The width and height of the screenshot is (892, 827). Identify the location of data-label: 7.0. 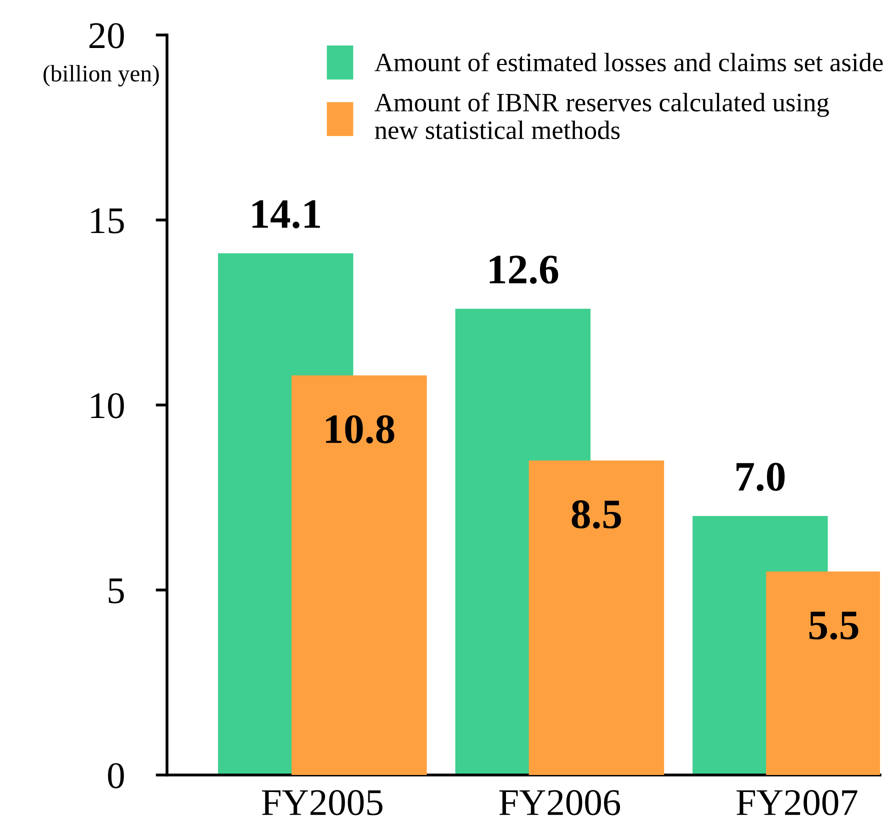
(760, 477).